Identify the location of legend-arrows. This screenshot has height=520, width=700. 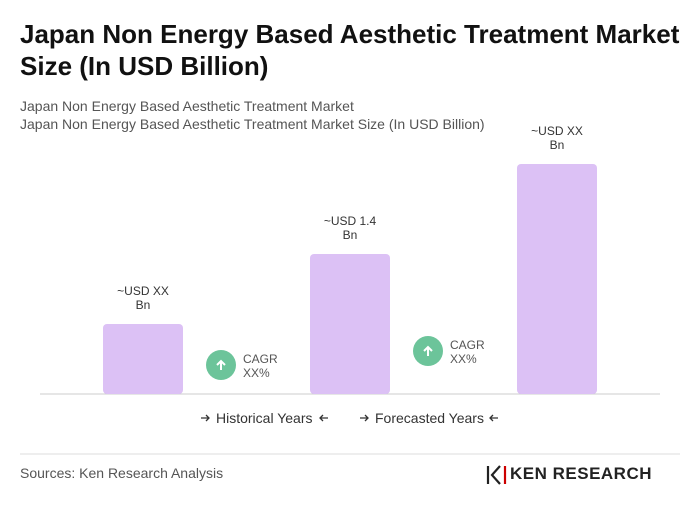
(349, 418).